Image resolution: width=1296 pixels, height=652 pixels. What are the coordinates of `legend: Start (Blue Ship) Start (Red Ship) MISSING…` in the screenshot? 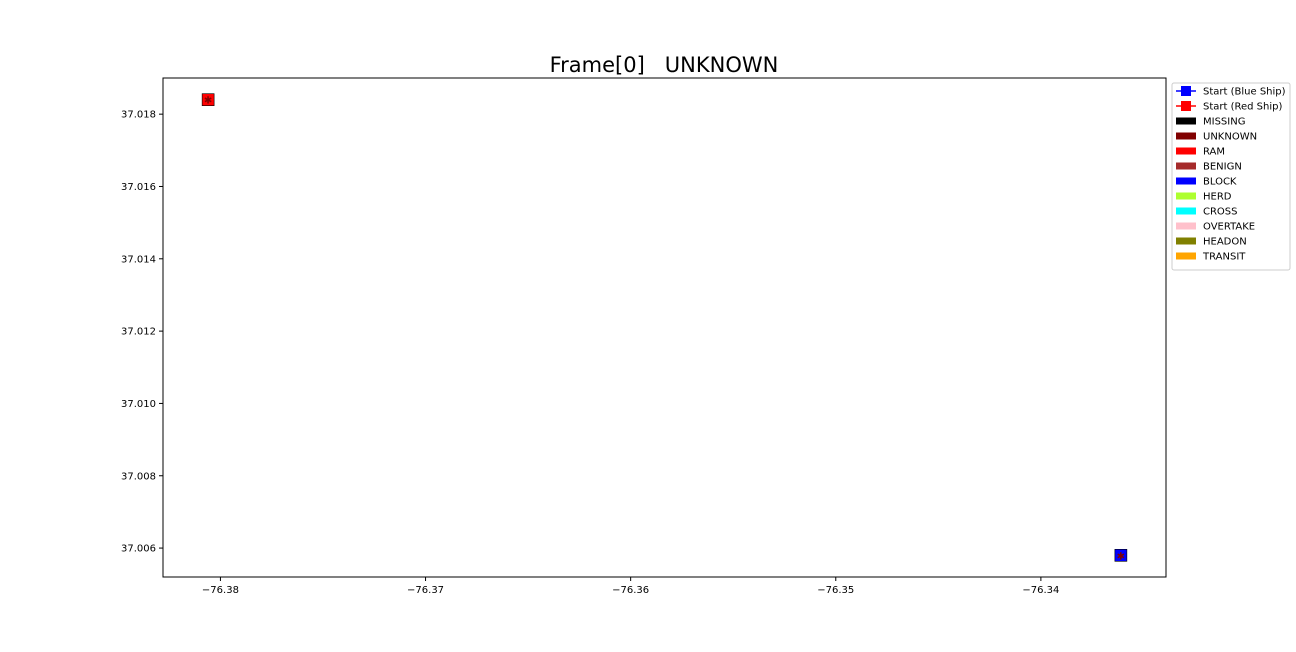 It's located at (1231, 176).